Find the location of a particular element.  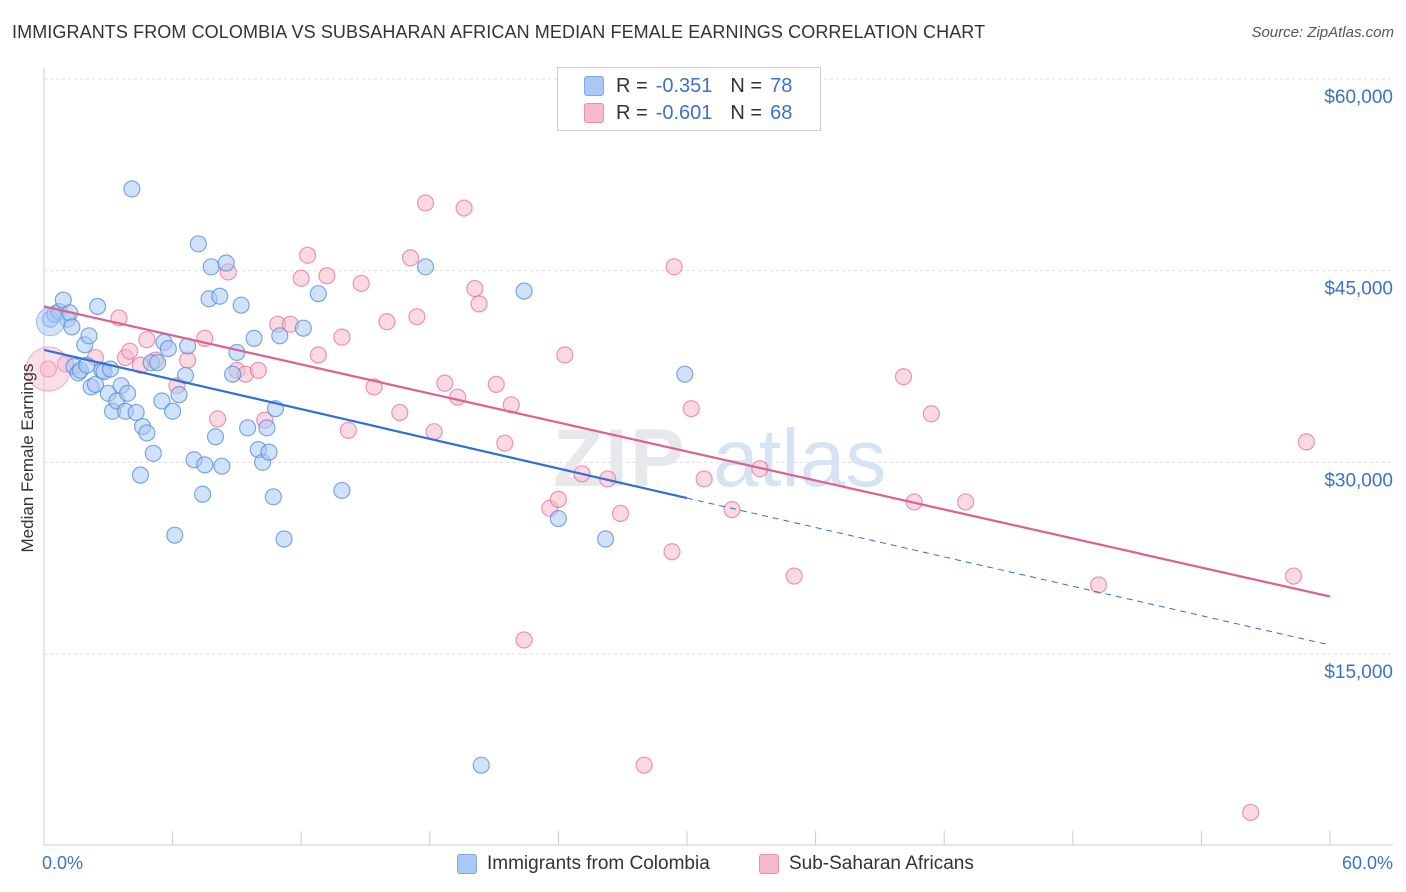

y-tick-label: $60,000 is located at coordinates (1358, 97).